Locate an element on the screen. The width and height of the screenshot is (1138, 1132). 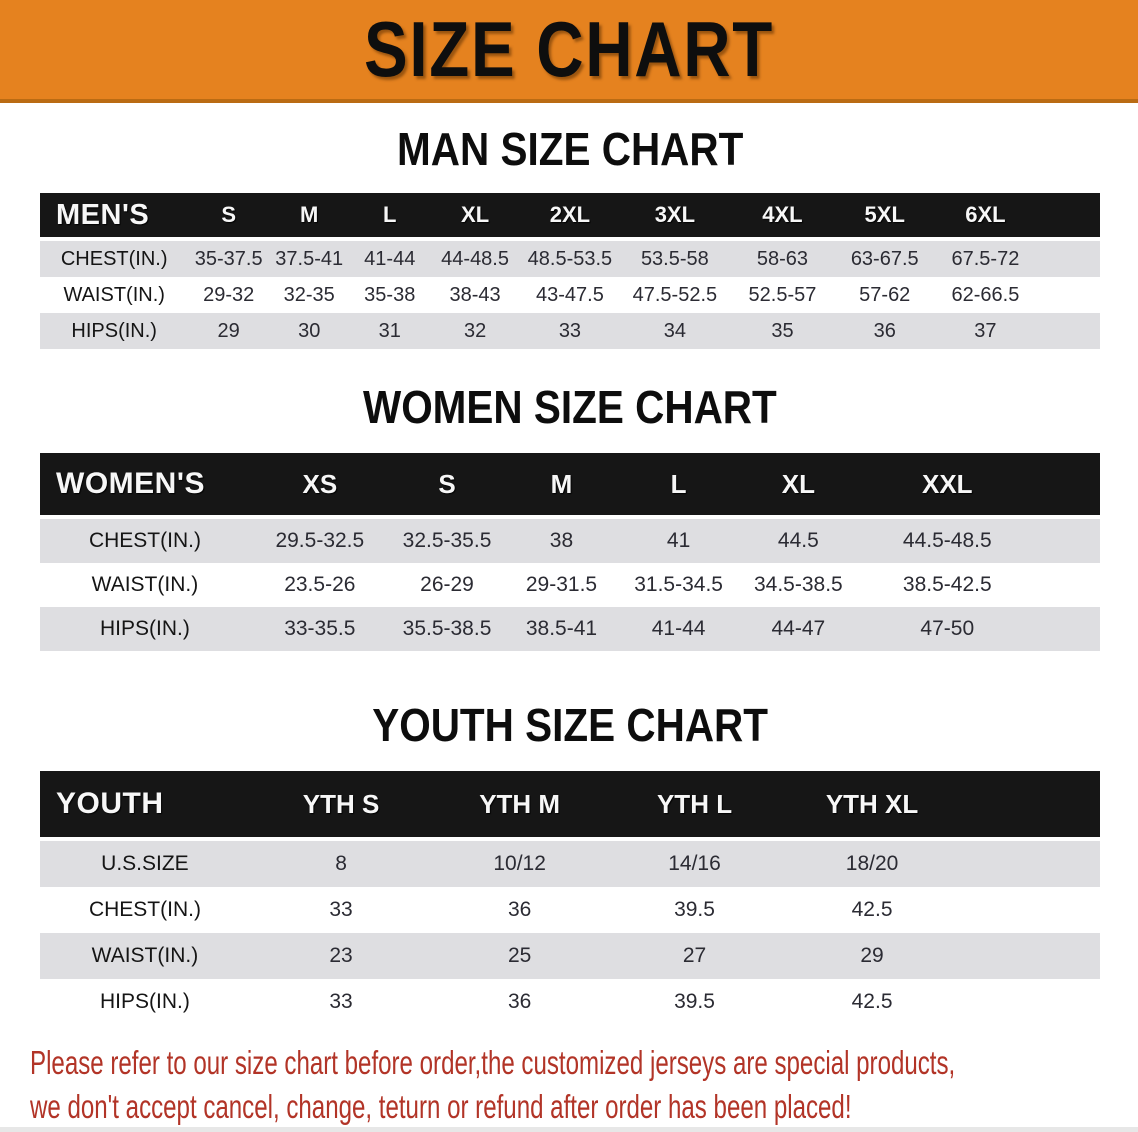
cell-value: 18/20 is located at coordinates (872, 864).